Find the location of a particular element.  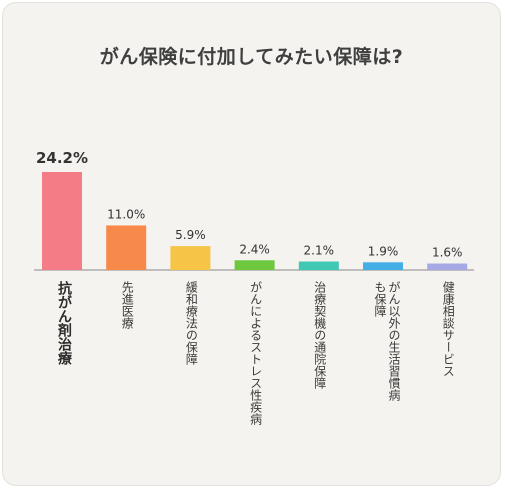

category-label-2: 先進医療 is located at coordinates (127, 305).